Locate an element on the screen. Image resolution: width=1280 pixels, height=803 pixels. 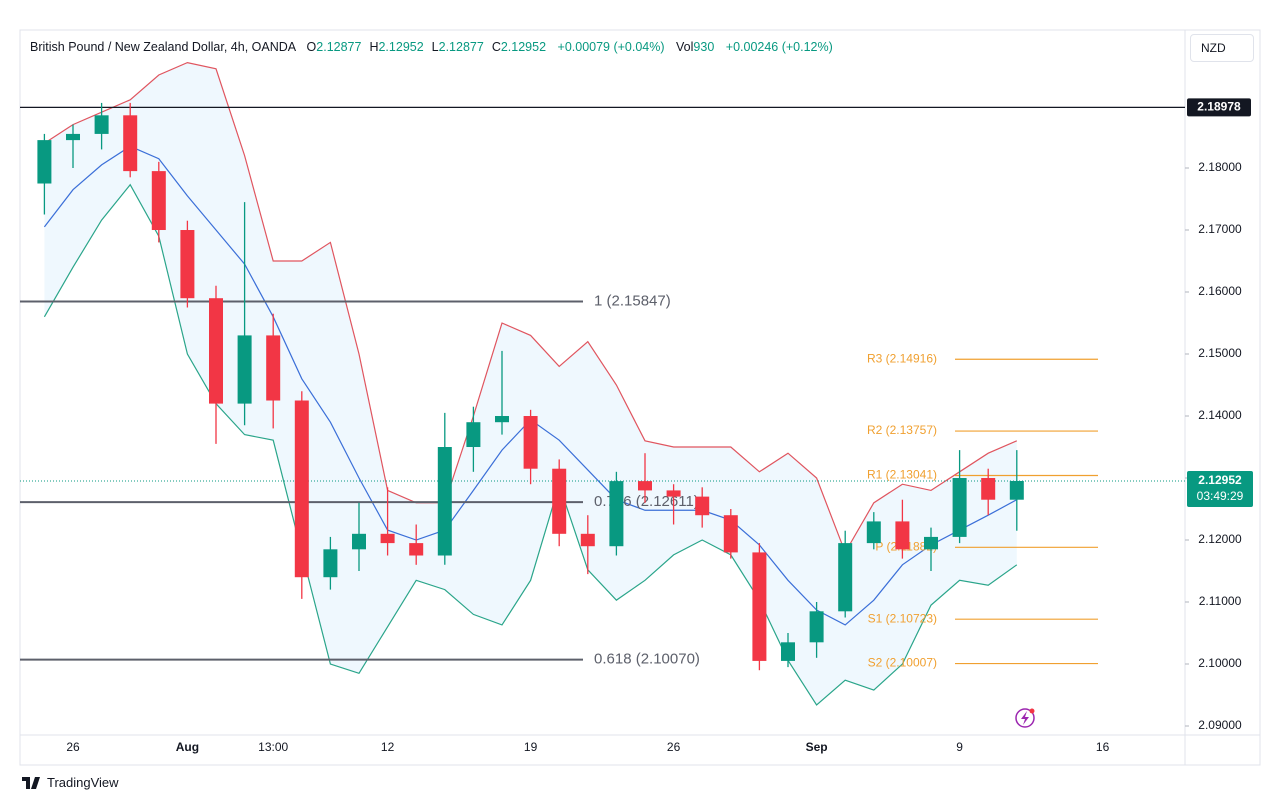
alert-icon is located at coordinates (1025, 718).